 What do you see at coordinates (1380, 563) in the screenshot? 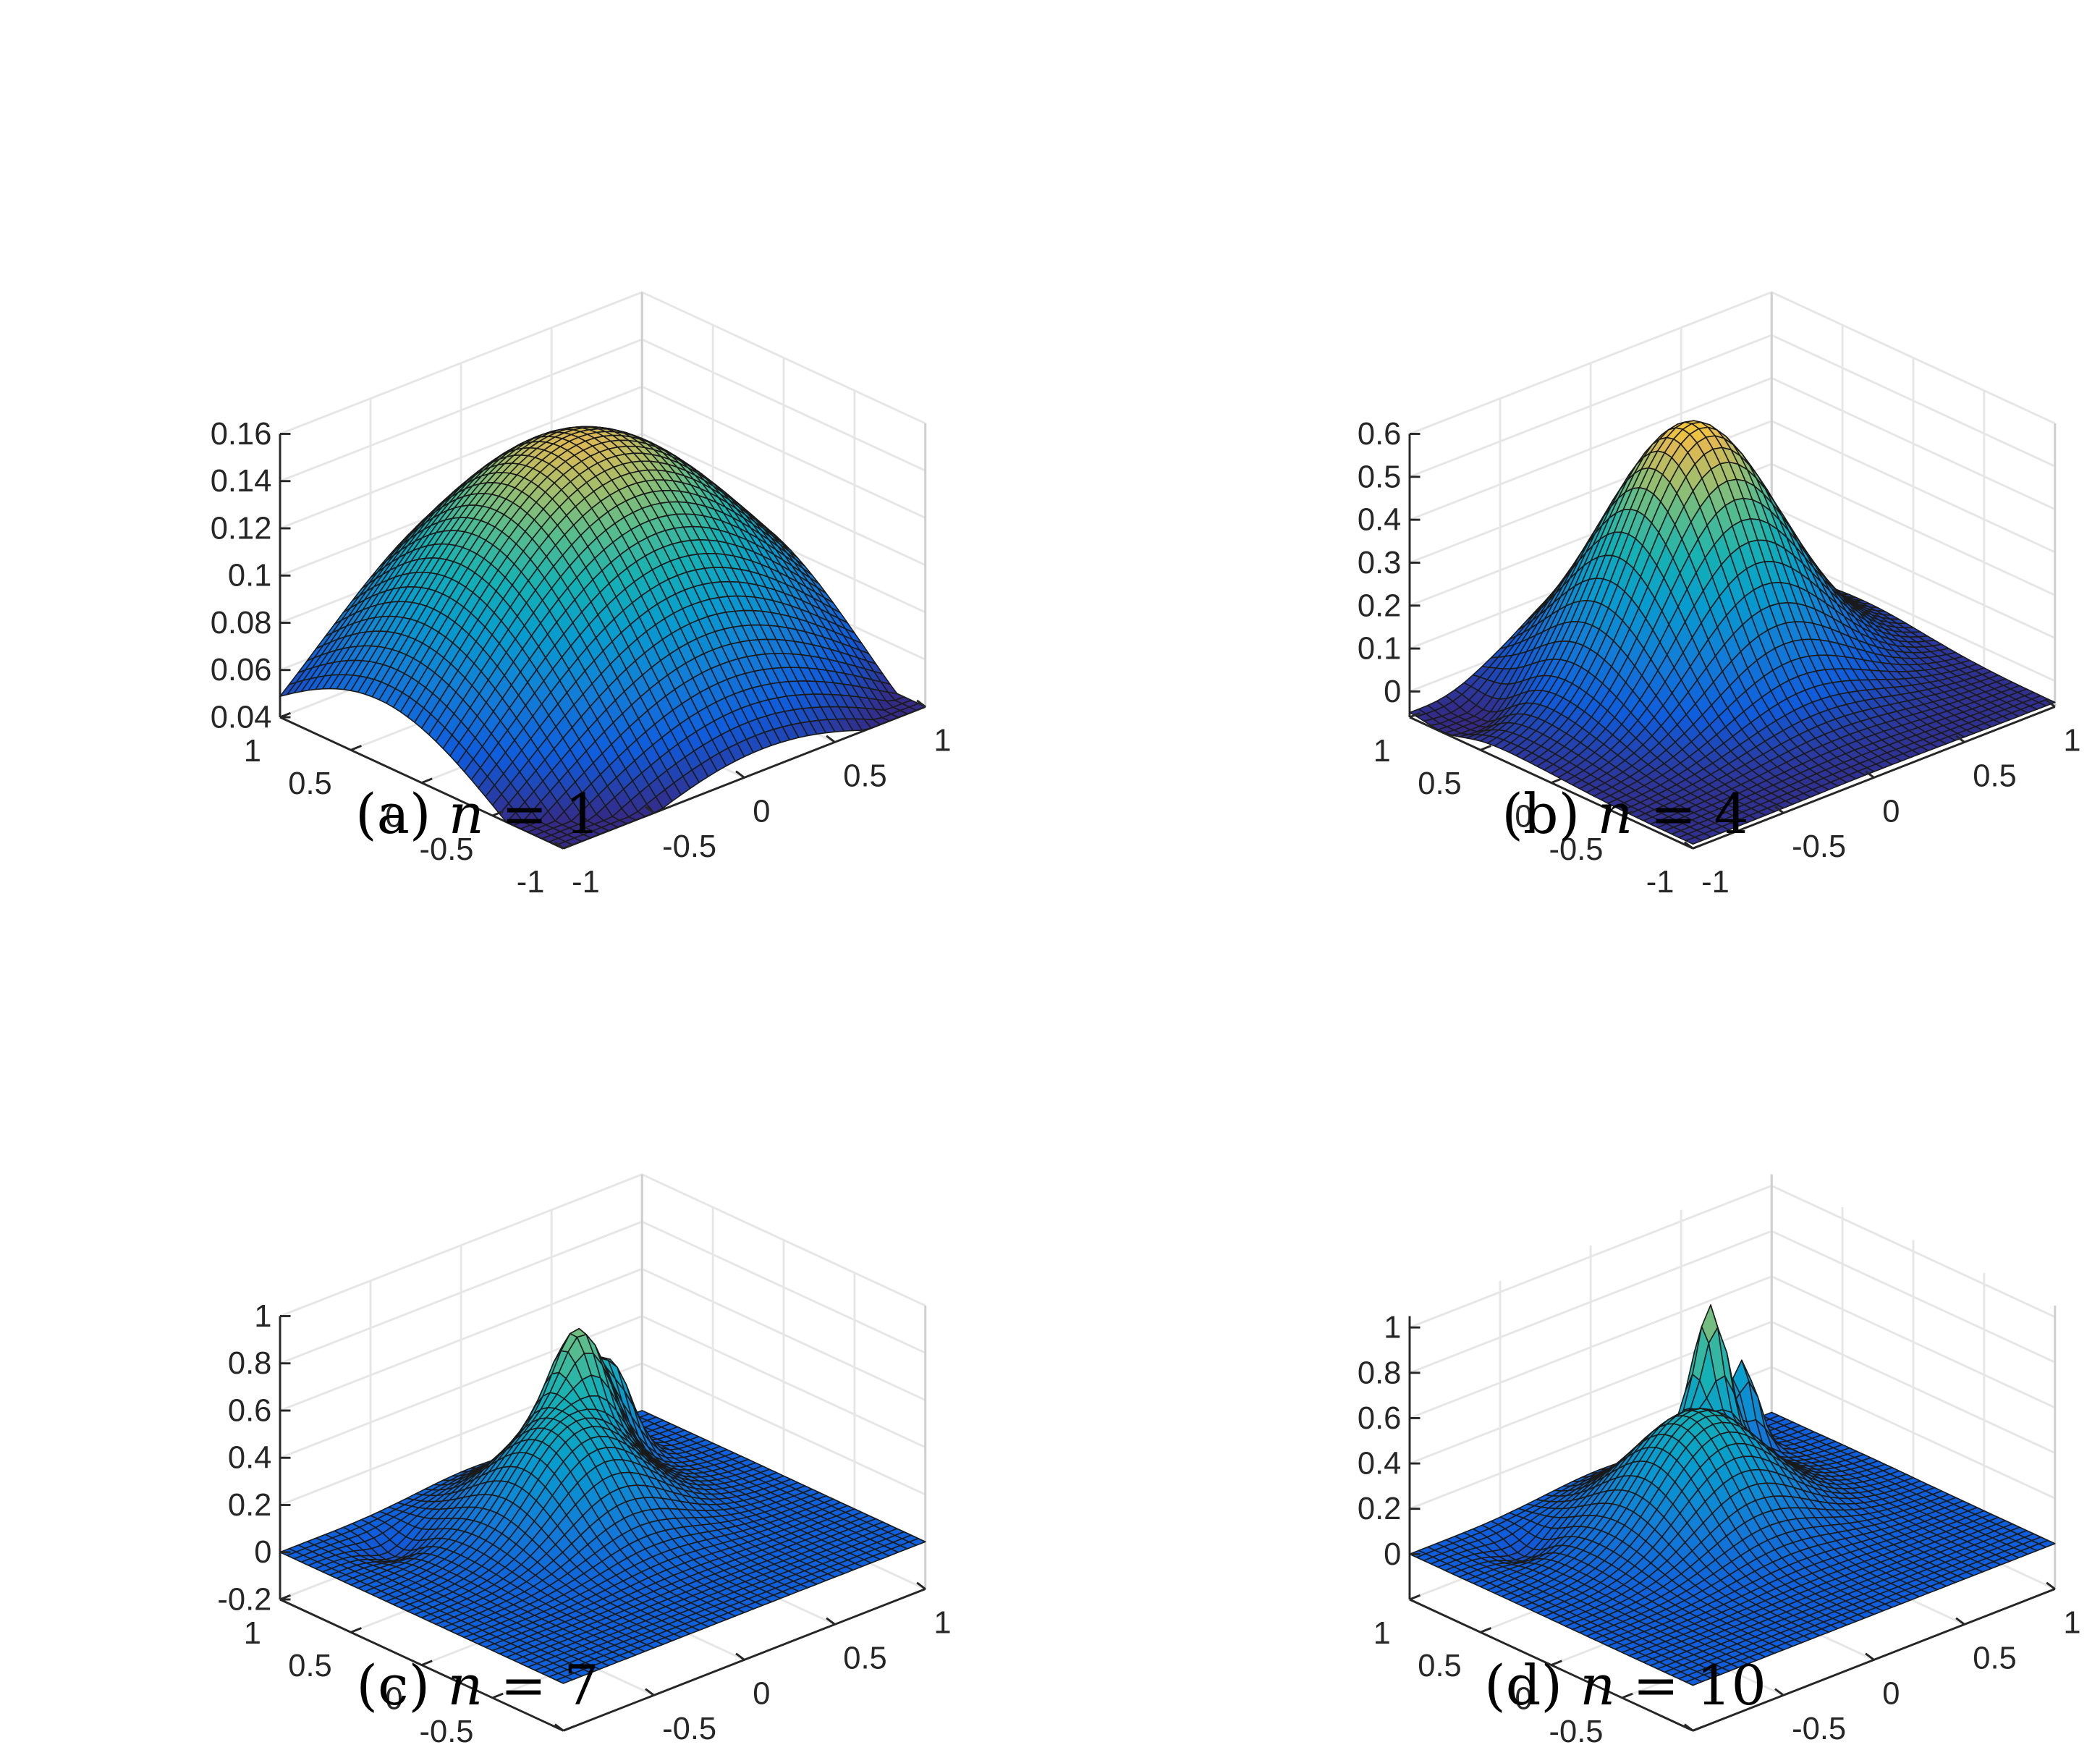
I see `z-tick-label: 0.3` at bounding box center [1380, 563].